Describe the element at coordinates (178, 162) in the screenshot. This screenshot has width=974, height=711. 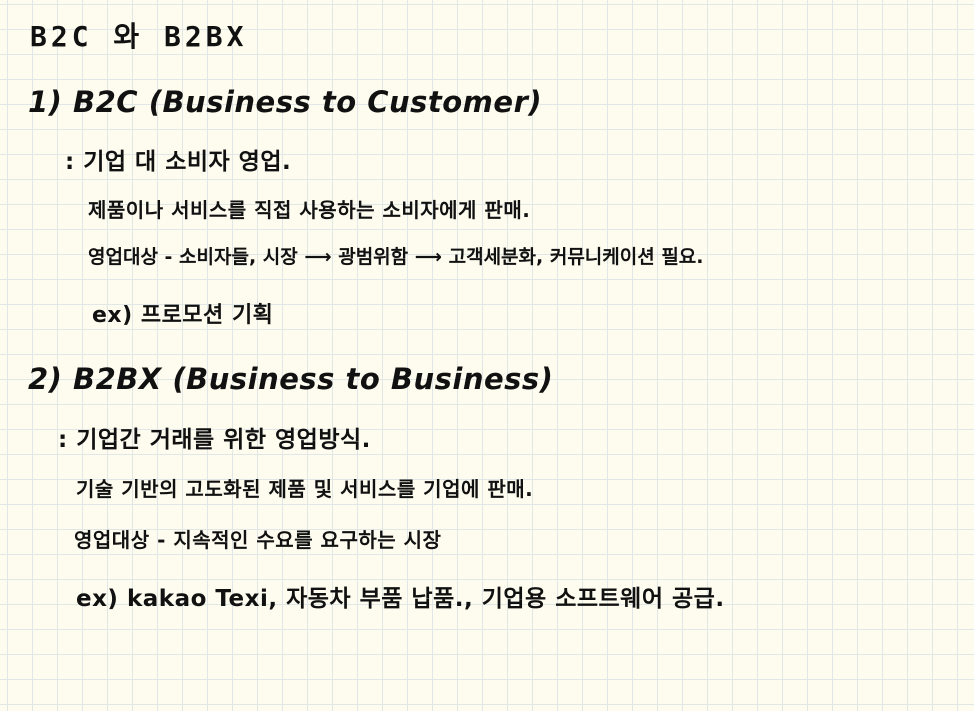
I see `section1-definition: : 기업 대 소비자 영업.` at that location.